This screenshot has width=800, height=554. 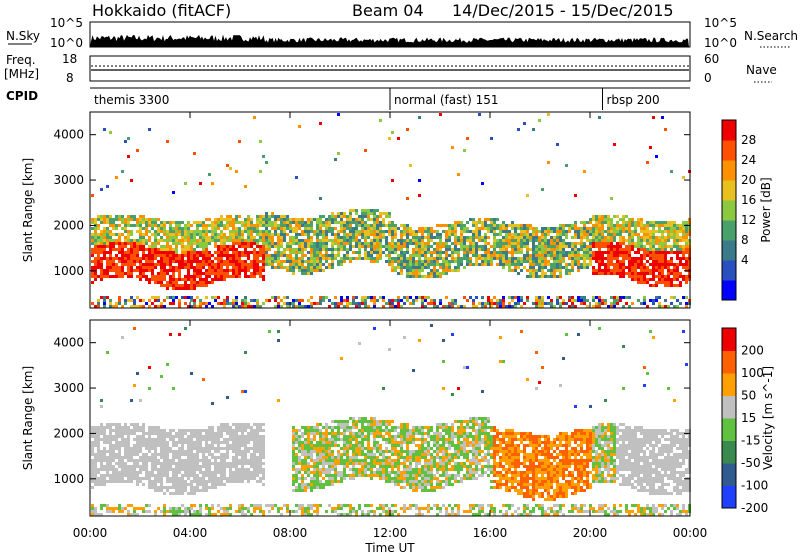 What do you see at coordinates (388, 10) in the screenshot?
I see `beam-label: Beam 04` at bounding box center [388, 10].